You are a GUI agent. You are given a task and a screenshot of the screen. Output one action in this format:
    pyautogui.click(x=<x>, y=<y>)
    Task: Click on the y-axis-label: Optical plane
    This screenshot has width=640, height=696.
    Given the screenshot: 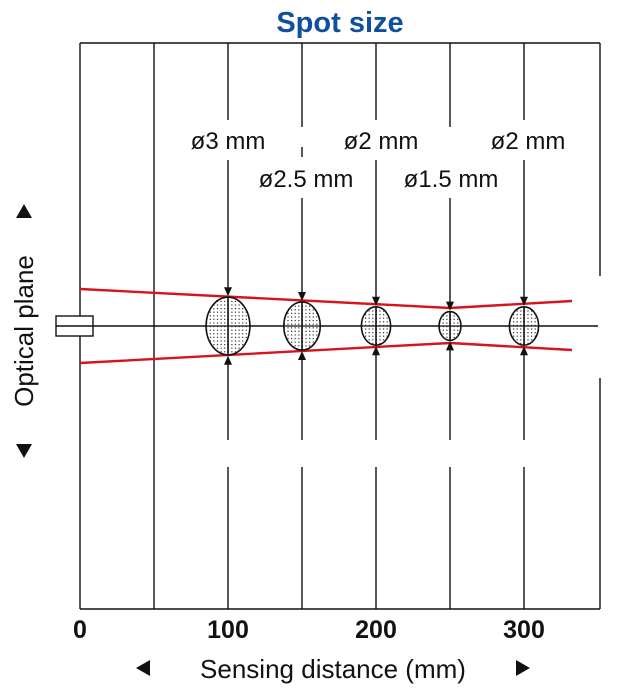 What is the action you would take?
    pyautogui.click(x=24, y=331)
    